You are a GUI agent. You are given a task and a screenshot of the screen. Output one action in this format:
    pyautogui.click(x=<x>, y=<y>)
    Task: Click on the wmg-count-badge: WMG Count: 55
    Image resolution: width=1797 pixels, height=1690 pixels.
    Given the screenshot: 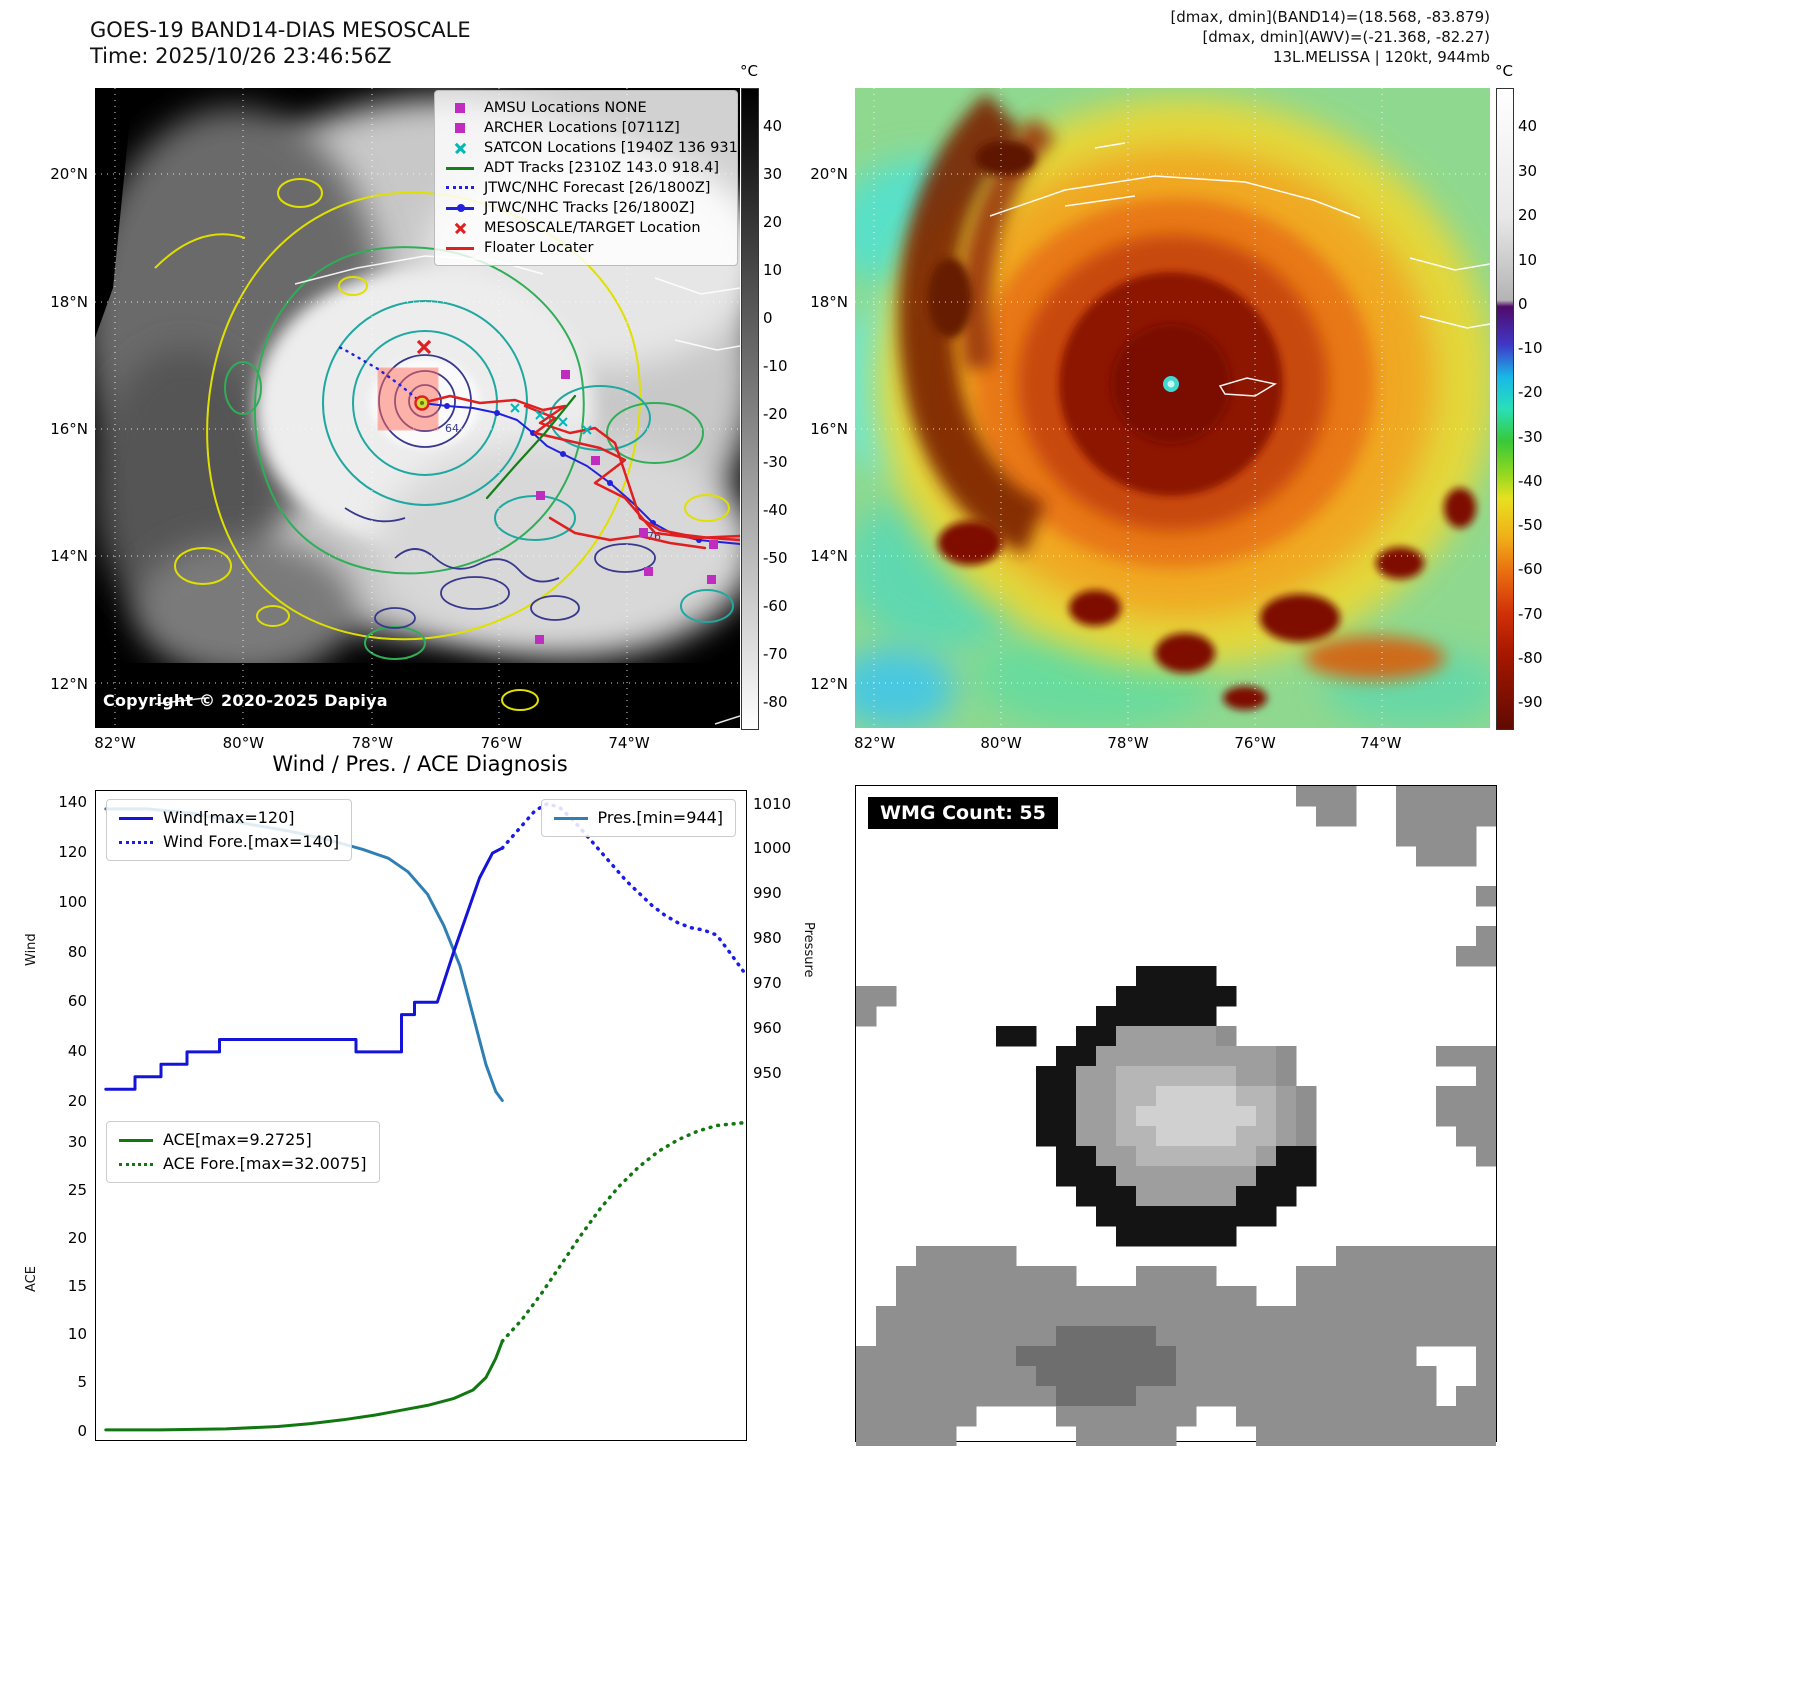 What is the action you would take?
    pyautogui.click(x=963, y=813)
    